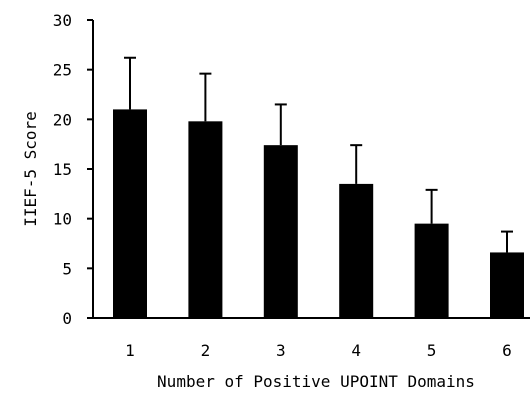 This screenshot has width=532, height=395. What do you see at coordinates (318, 350) in the screenshot?
I see `x-ticks-layer: 1 2 3 4 5 6` at bounding box center [318, 350].